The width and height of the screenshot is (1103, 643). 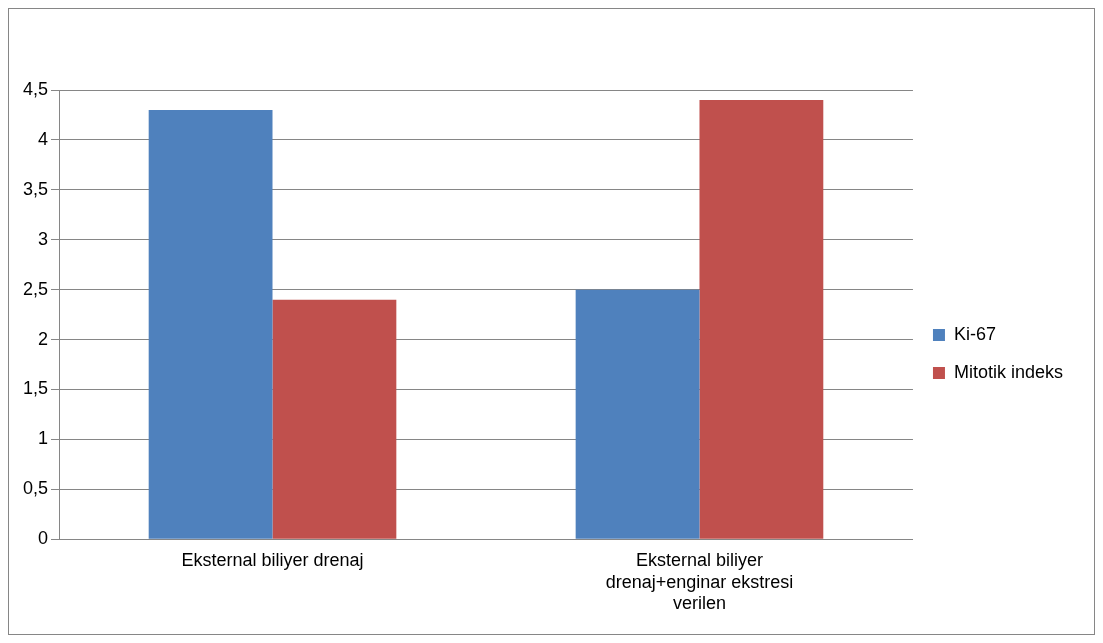 What do you see at coordinates (699, 581) in the screenshot?
I see `x-tick-label: Eksternal biliyer drenaj+enginar ekstresi verilen` at bounding box center [699, 581].